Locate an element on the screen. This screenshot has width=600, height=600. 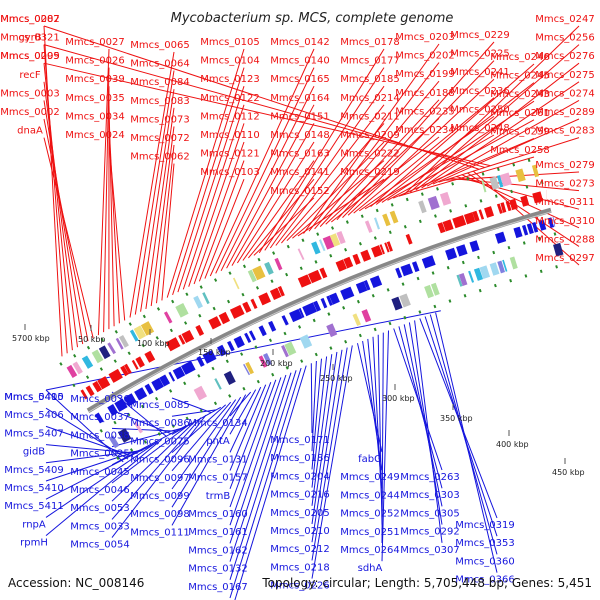
forward-gene-label: recF is located at coordinates (30, 75).